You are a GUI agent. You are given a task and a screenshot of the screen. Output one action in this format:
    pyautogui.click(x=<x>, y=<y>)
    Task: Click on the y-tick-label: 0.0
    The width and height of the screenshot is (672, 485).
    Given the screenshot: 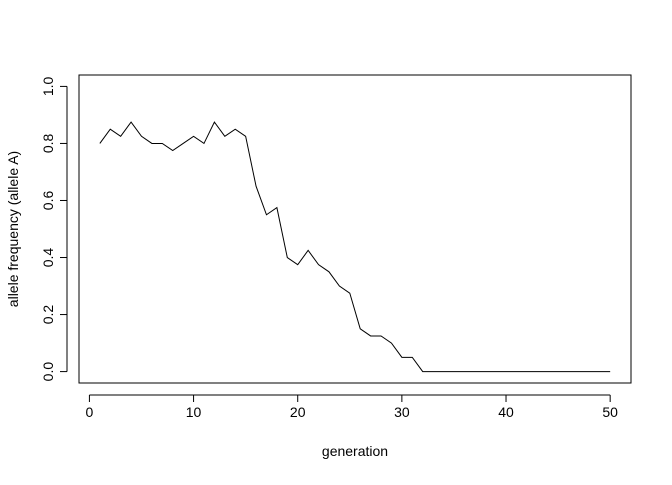 What is the action you would take?
    pyautogui.click(x=48, y=372)
    